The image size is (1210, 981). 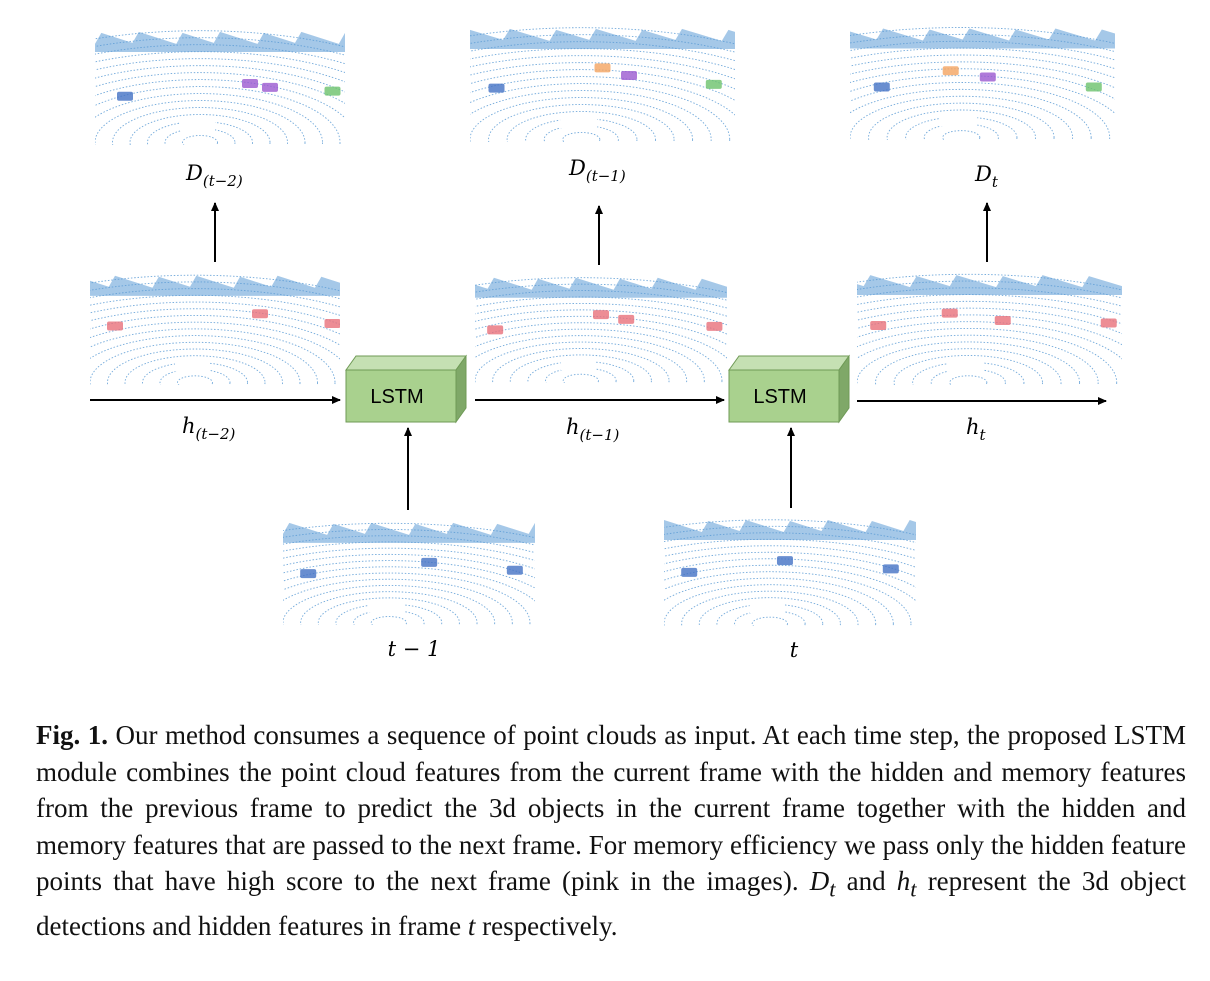 What do you see at coordinates (414, 649) in the screenshot?
I see `input-label-1: t − 1` at bounding box center [414, 649].